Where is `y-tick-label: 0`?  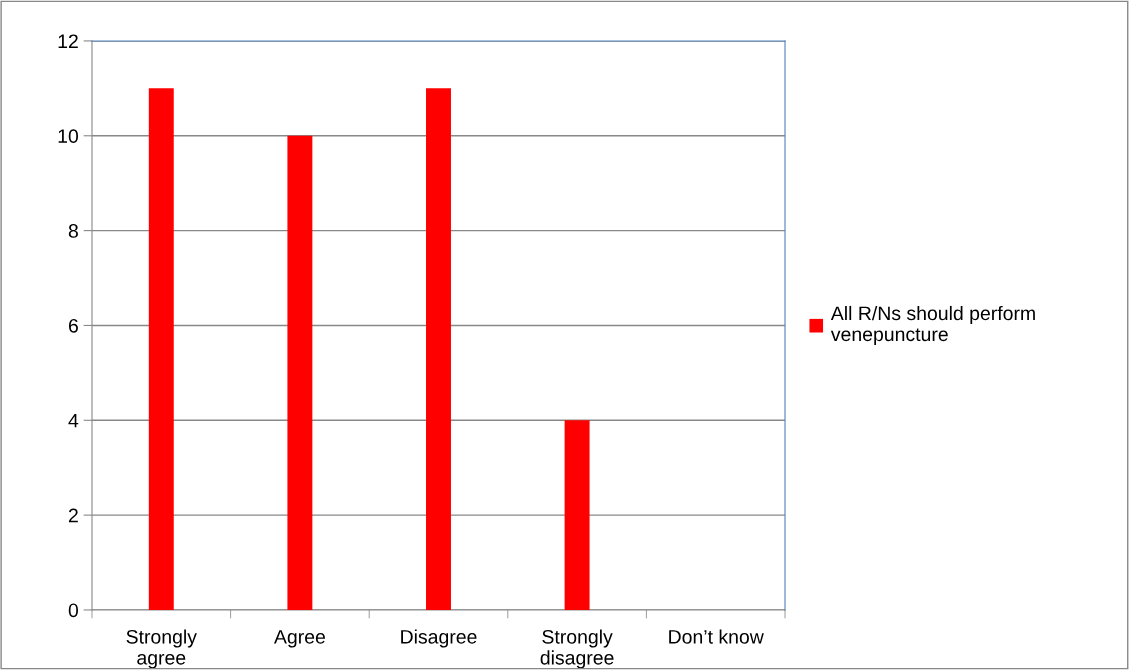 y-tick-label: 0 is located at coordinates (73, 610).